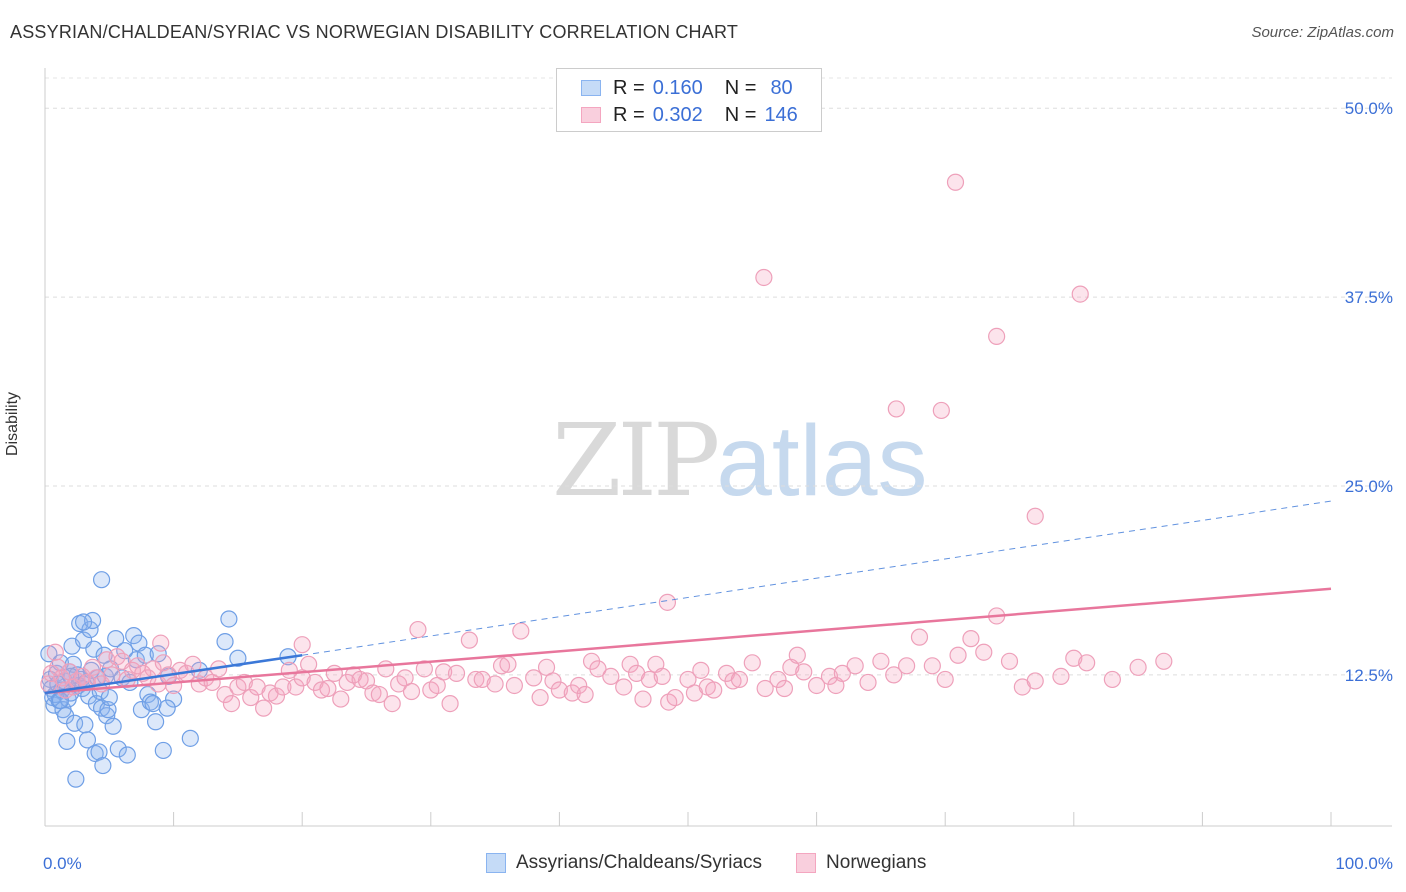 Image resolution: width=1406 pixels, height=892 pixels. What do you see at coordinates (1369, 297) in the screenshot?
I see `y-tick-label: 37.5%` at bounding box center [1369, 297].